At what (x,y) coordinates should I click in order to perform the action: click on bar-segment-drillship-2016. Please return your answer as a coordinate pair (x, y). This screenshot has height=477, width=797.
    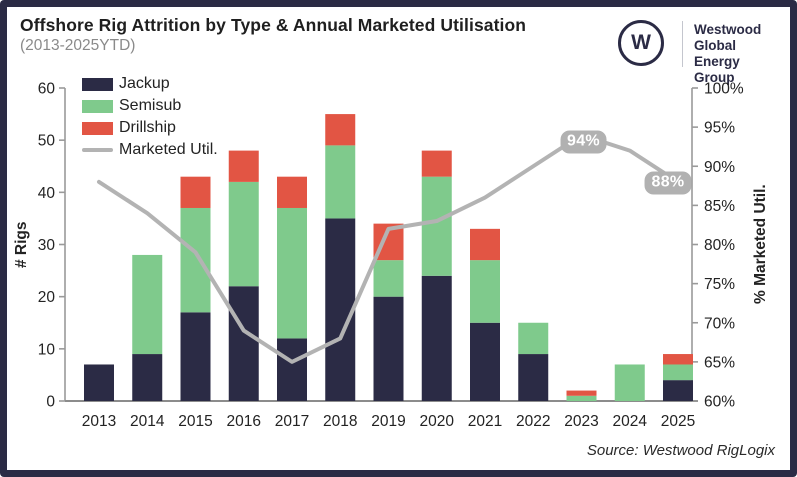
    Looking at the image, I should click on (243, 166).